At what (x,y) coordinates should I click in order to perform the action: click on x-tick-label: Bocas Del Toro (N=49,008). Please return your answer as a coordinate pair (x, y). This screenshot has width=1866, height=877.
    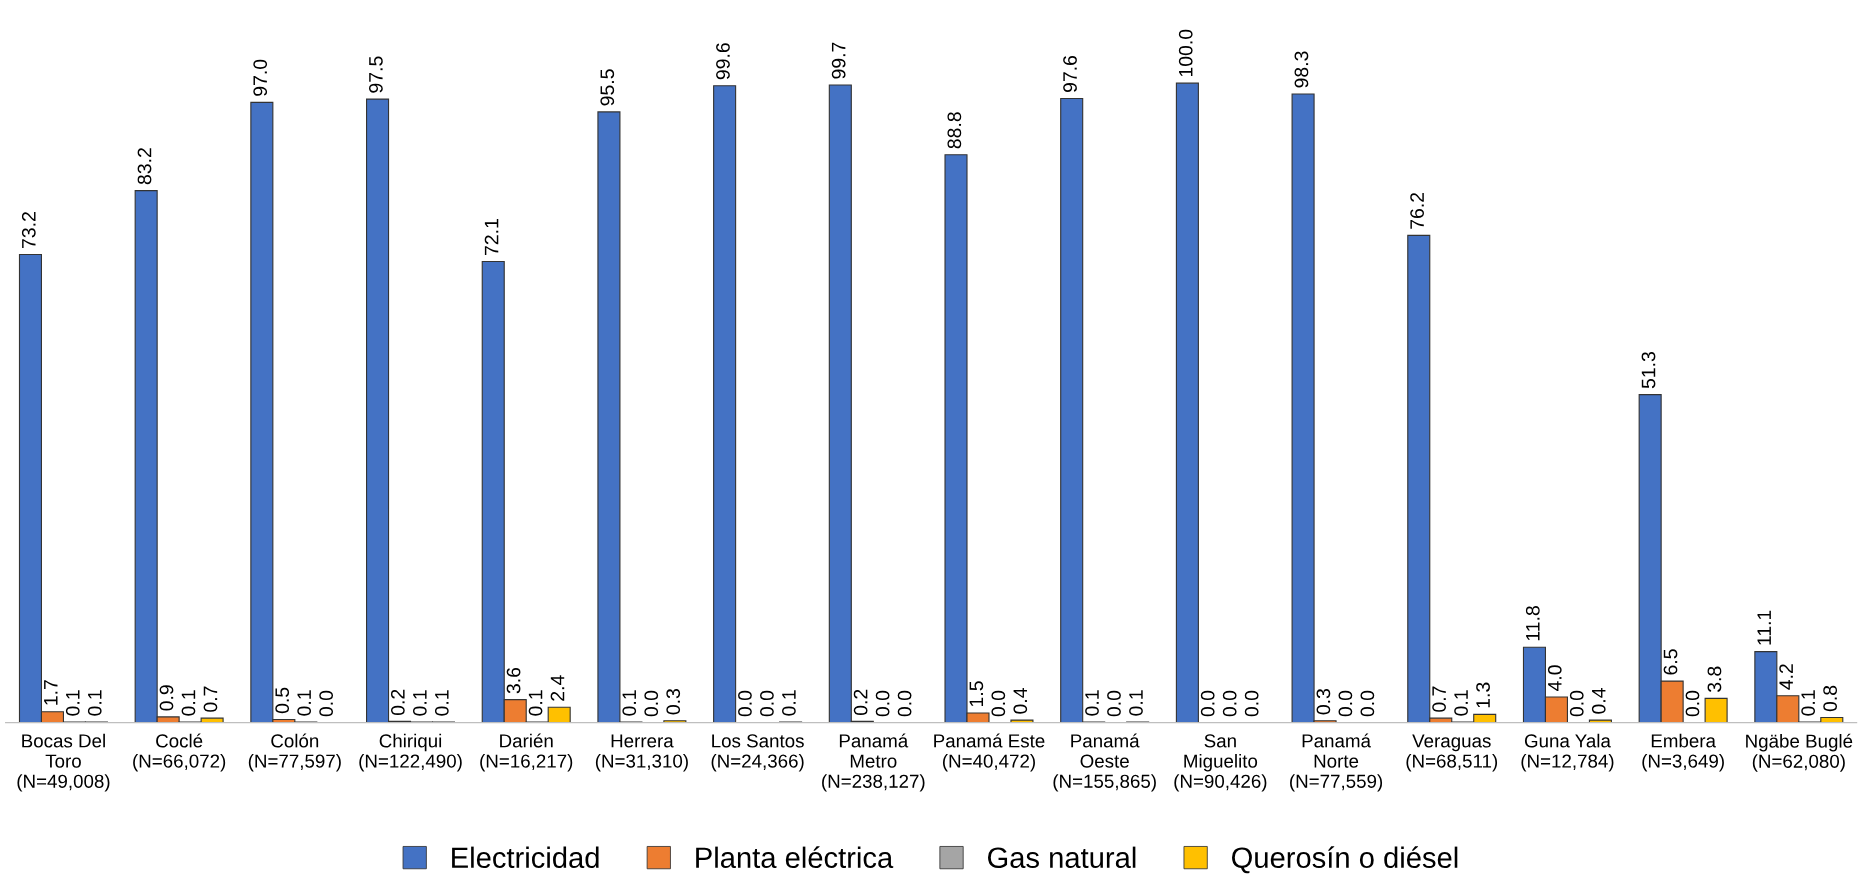
    Looking at the image, I should click on (63, 762).